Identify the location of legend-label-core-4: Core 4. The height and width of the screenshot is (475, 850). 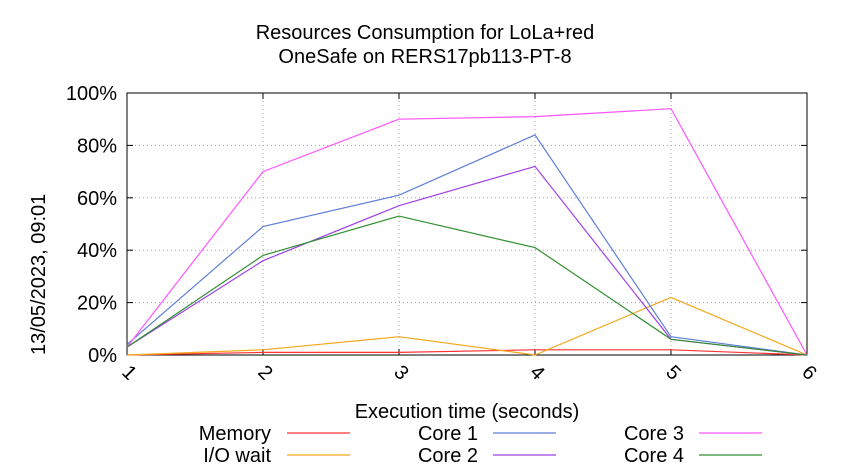
(654, 456).